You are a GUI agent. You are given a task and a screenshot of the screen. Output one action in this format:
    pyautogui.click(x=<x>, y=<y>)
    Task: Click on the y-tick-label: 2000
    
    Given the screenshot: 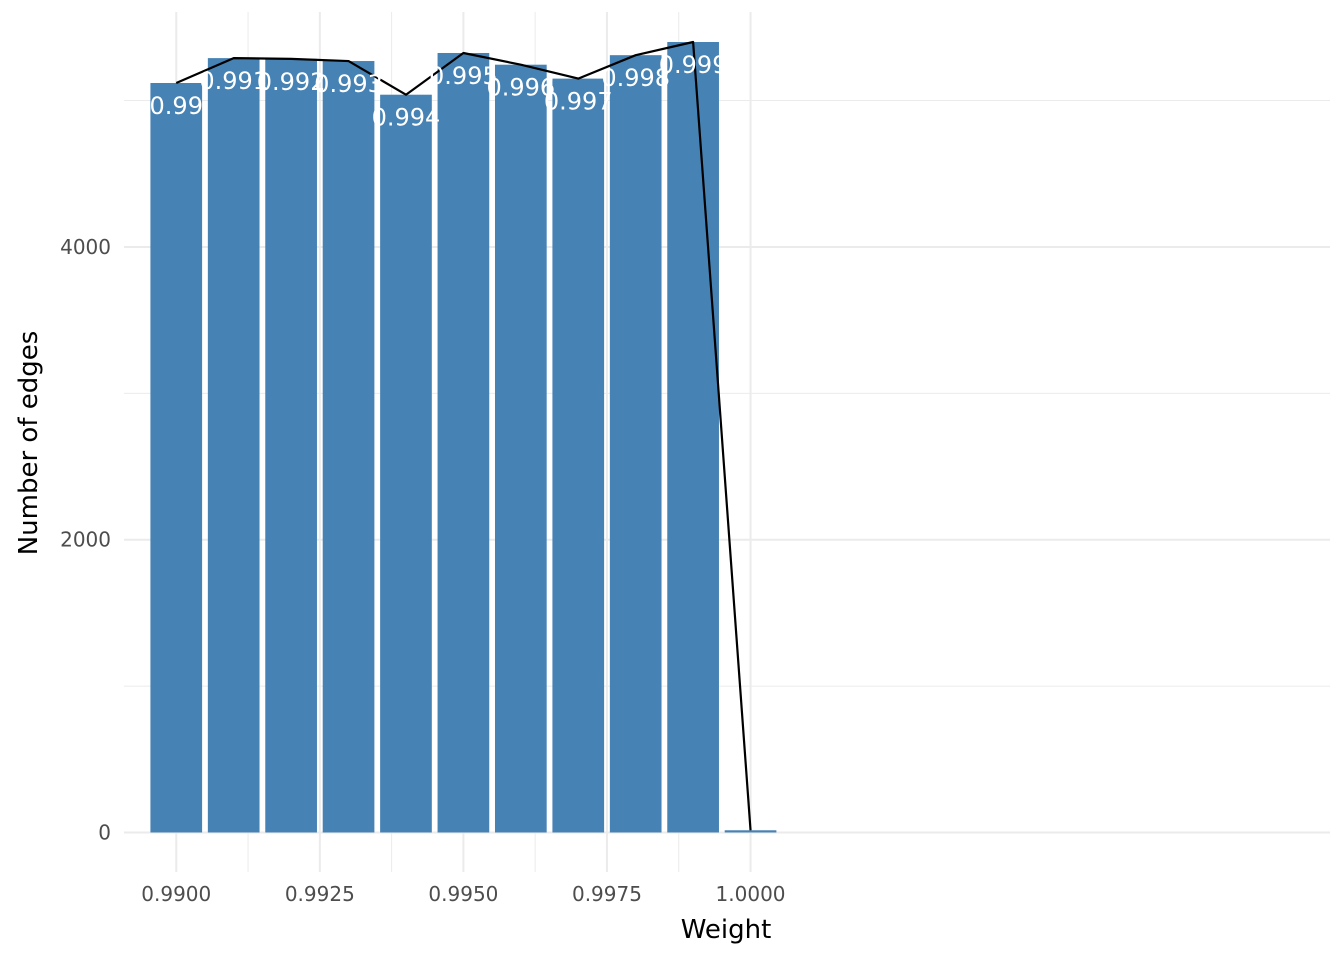 What is the action you would take?
    pyautogui.click(x=85, y=540)
    